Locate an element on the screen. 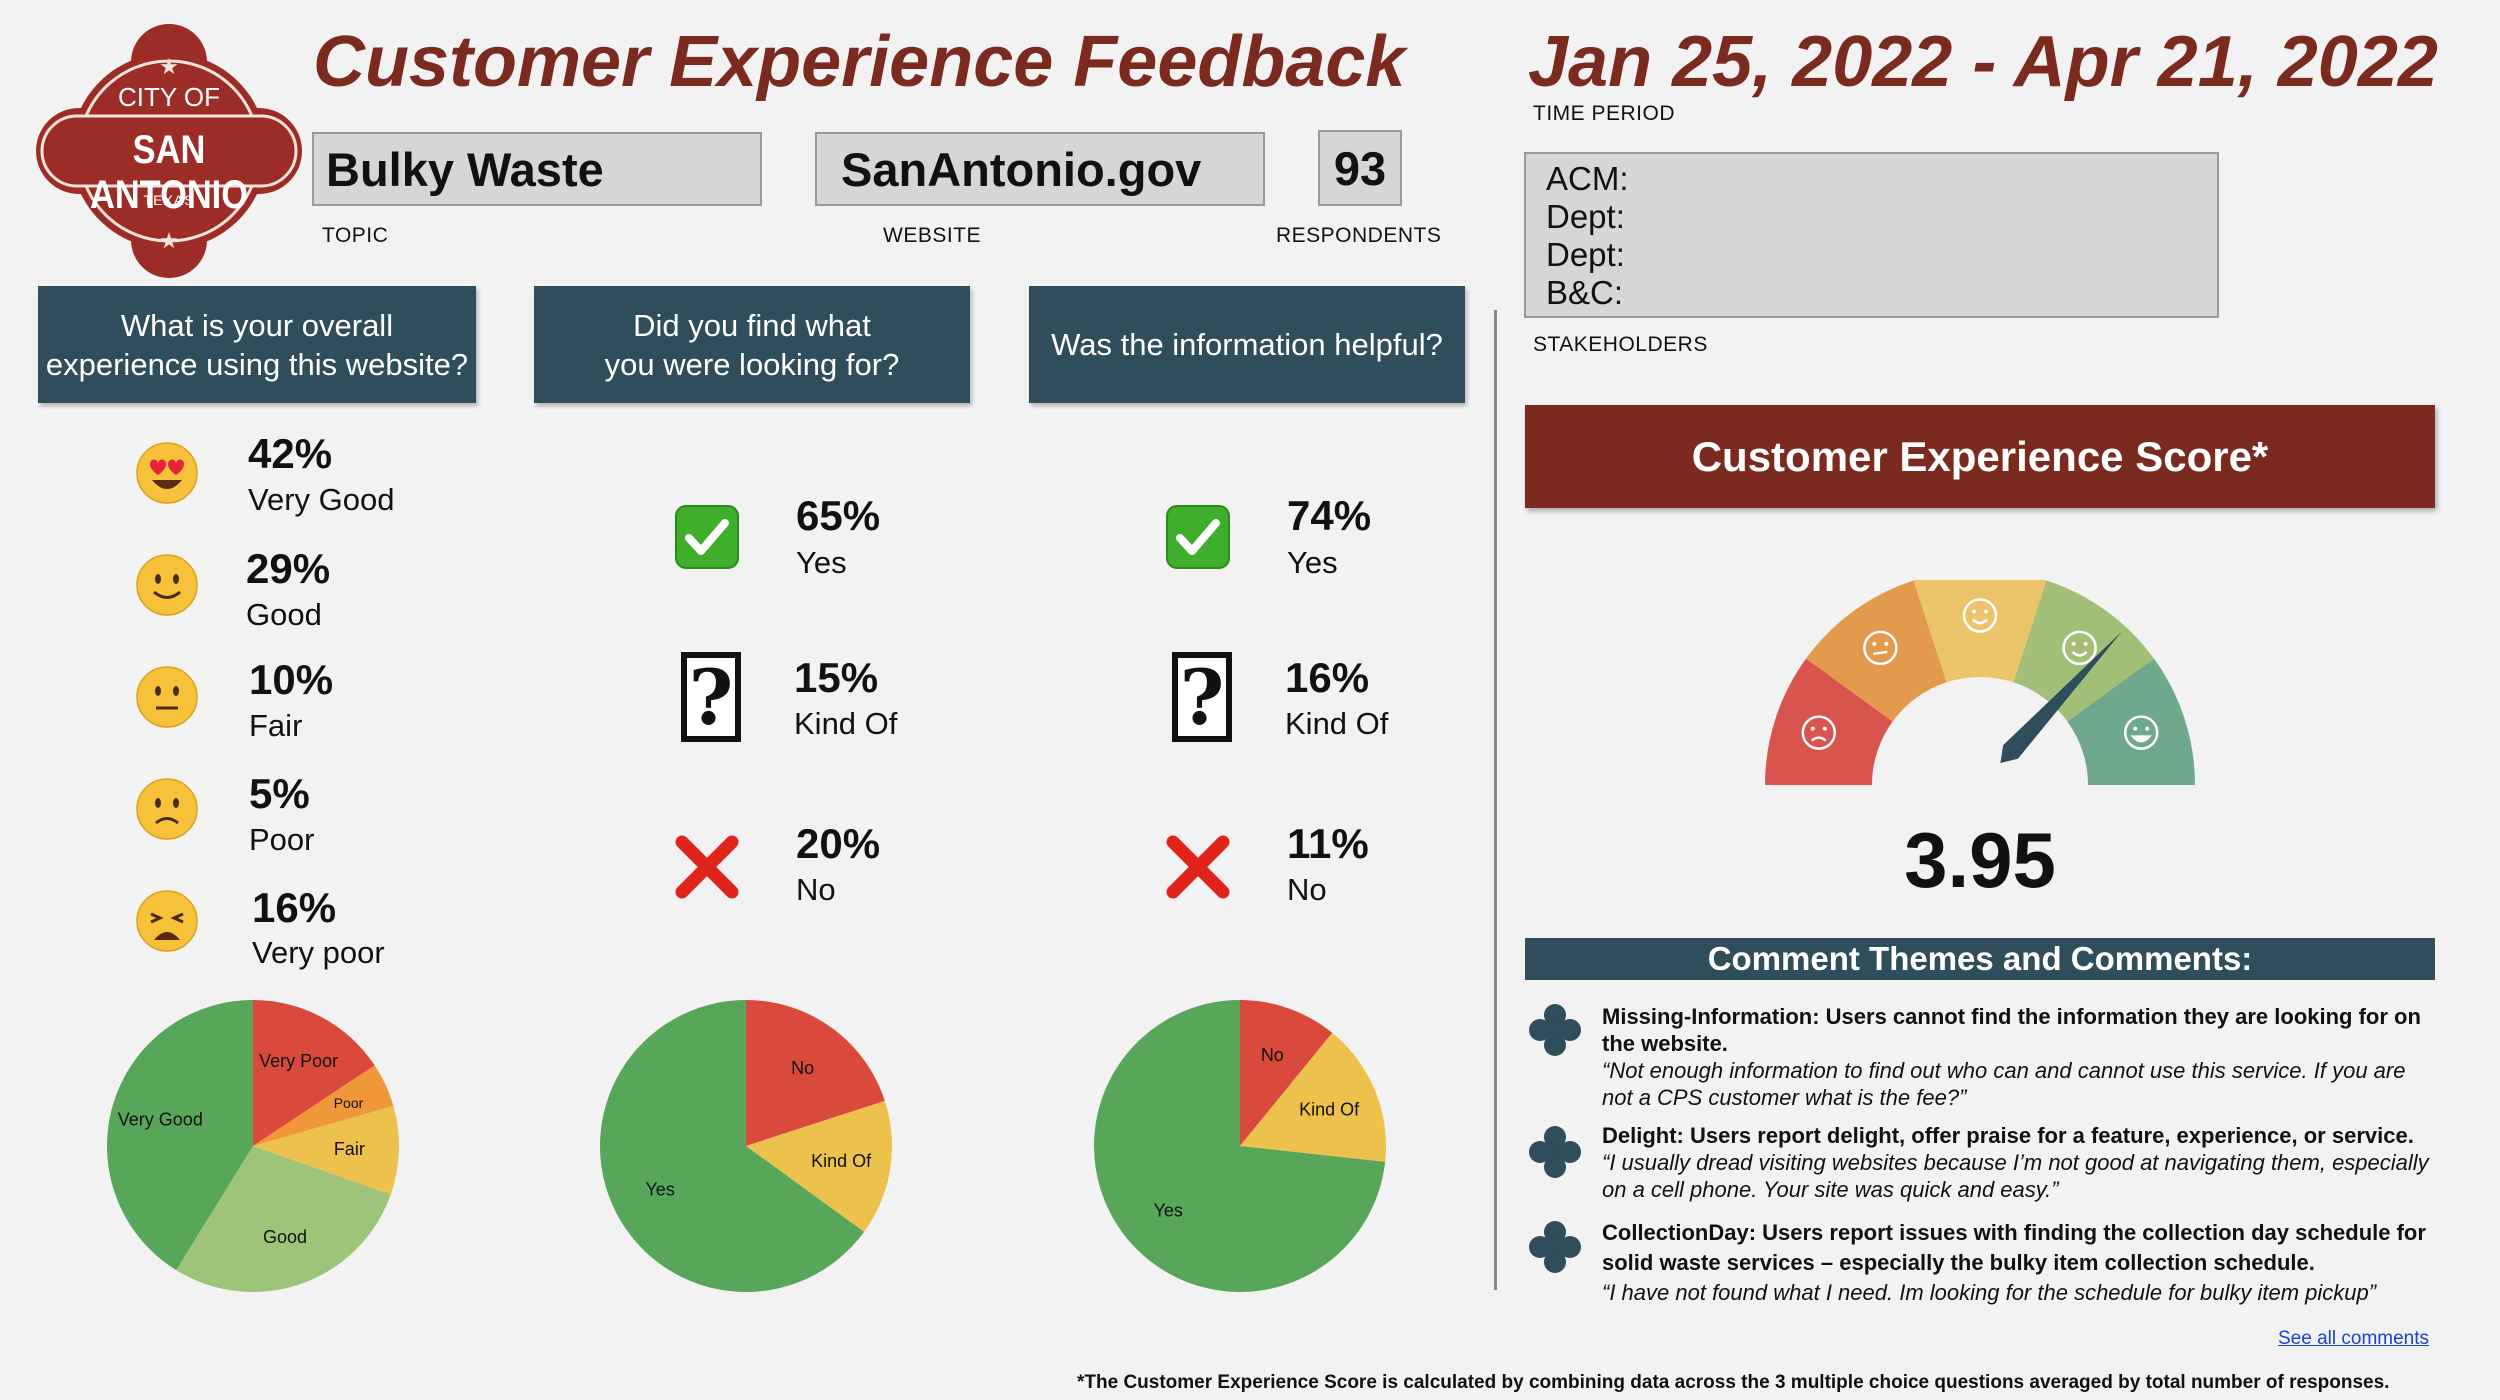 The width and height of the screenshot is (2500, 1400). stakeholder-dept-2: Dept: is located at coordinates (1585, 254).